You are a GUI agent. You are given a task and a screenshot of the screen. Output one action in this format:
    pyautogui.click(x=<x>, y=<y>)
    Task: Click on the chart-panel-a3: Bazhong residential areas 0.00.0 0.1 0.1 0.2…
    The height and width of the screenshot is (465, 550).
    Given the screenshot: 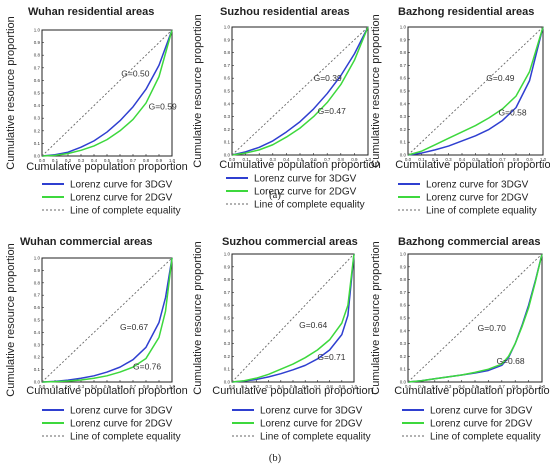 What is the action you would take?
    pyautogui.click(x=460, y=111)
    